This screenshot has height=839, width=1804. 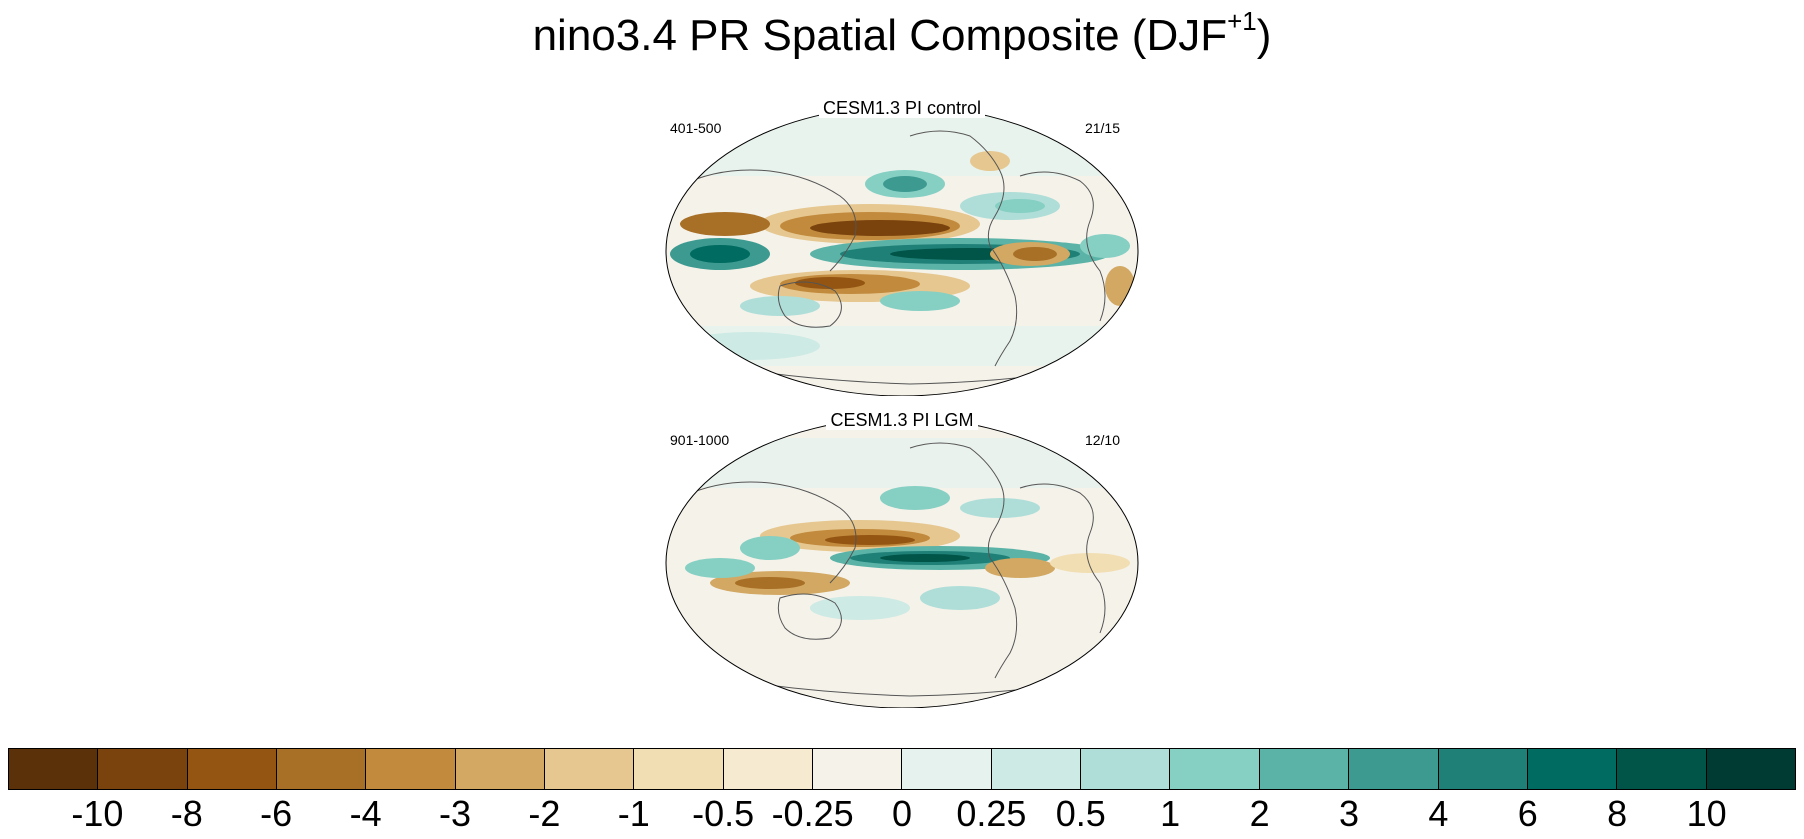 I want to click on panel-title-pi-control: CESM1.3 PI control, so click(x=902, y=108).